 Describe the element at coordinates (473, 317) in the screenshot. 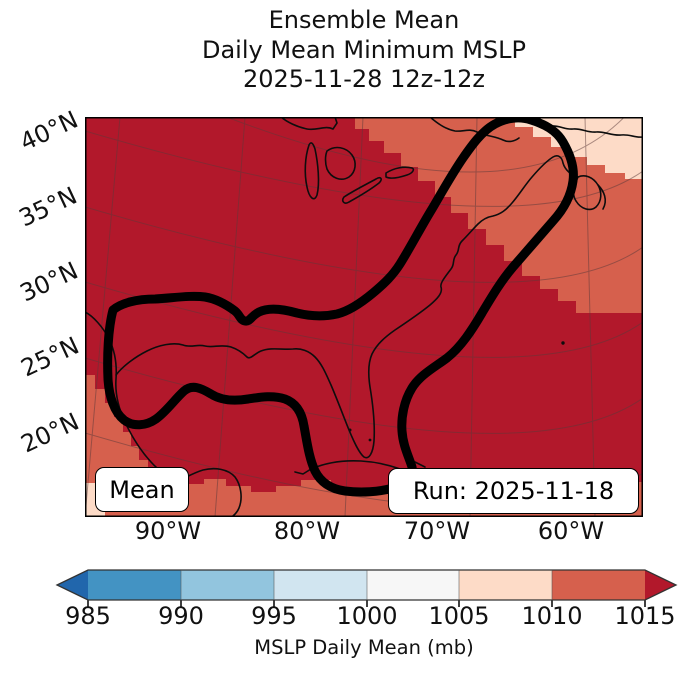

I see `meridian-70w` at that location.